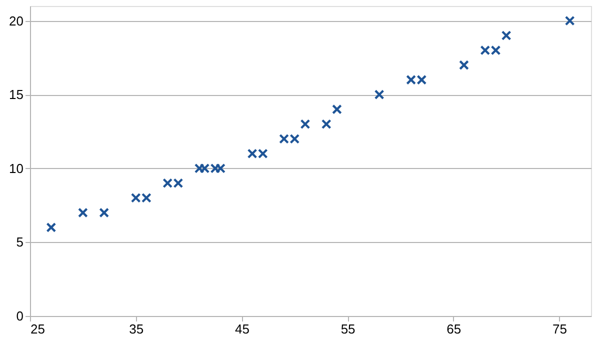 Image resolution: width=605 pixels, height=340 pixels. I want to click on y-tick-label: 15, so click(16, 94).